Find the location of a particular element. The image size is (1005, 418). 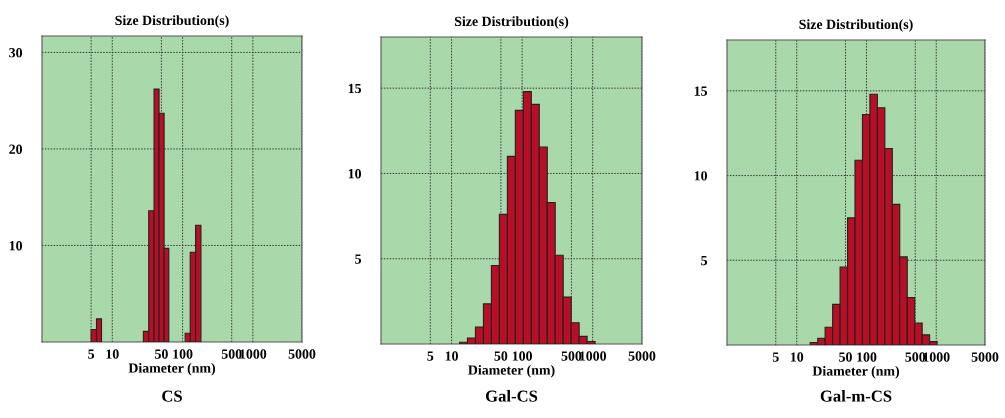

y-tick-label: 30 is located at coordinates (16, 52).